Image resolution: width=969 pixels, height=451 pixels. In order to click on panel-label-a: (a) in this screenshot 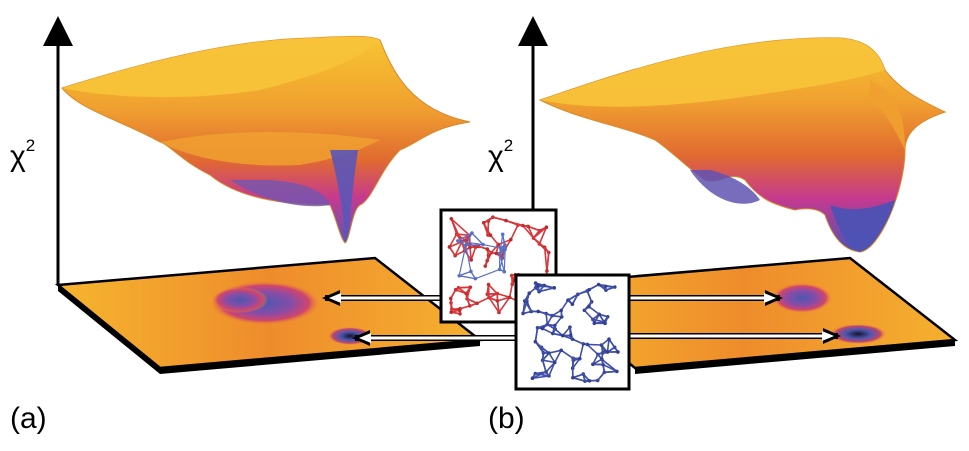, I will do `click(28, 418)`.